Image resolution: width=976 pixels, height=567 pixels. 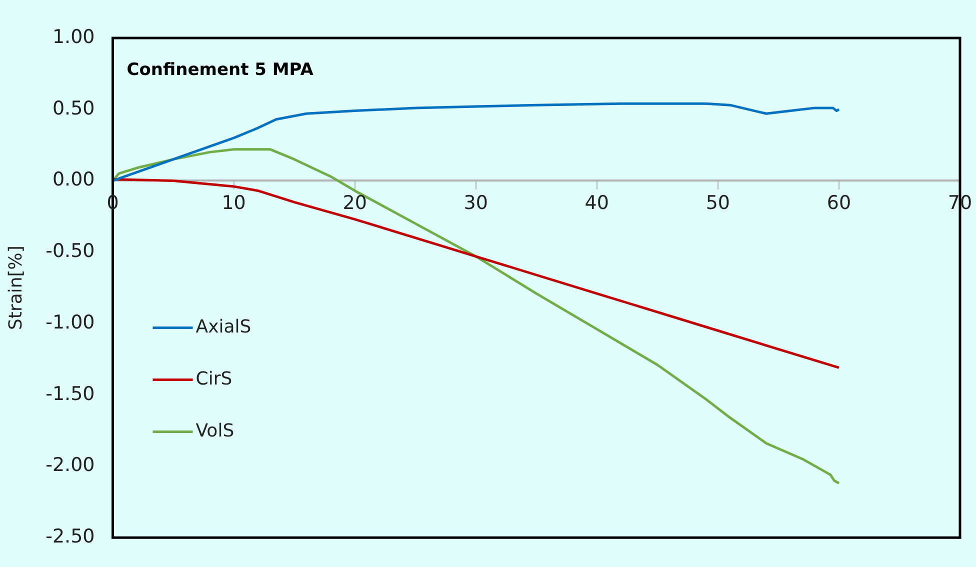 What do you see at coordinates (70, 537) in the screenshot?
I see `y-tick-label: -2.50` at bounding box center [70, 537].